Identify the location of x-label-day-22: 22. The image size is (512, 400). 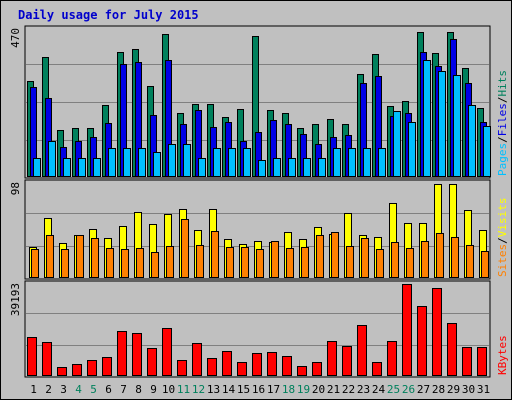
(348, 389).